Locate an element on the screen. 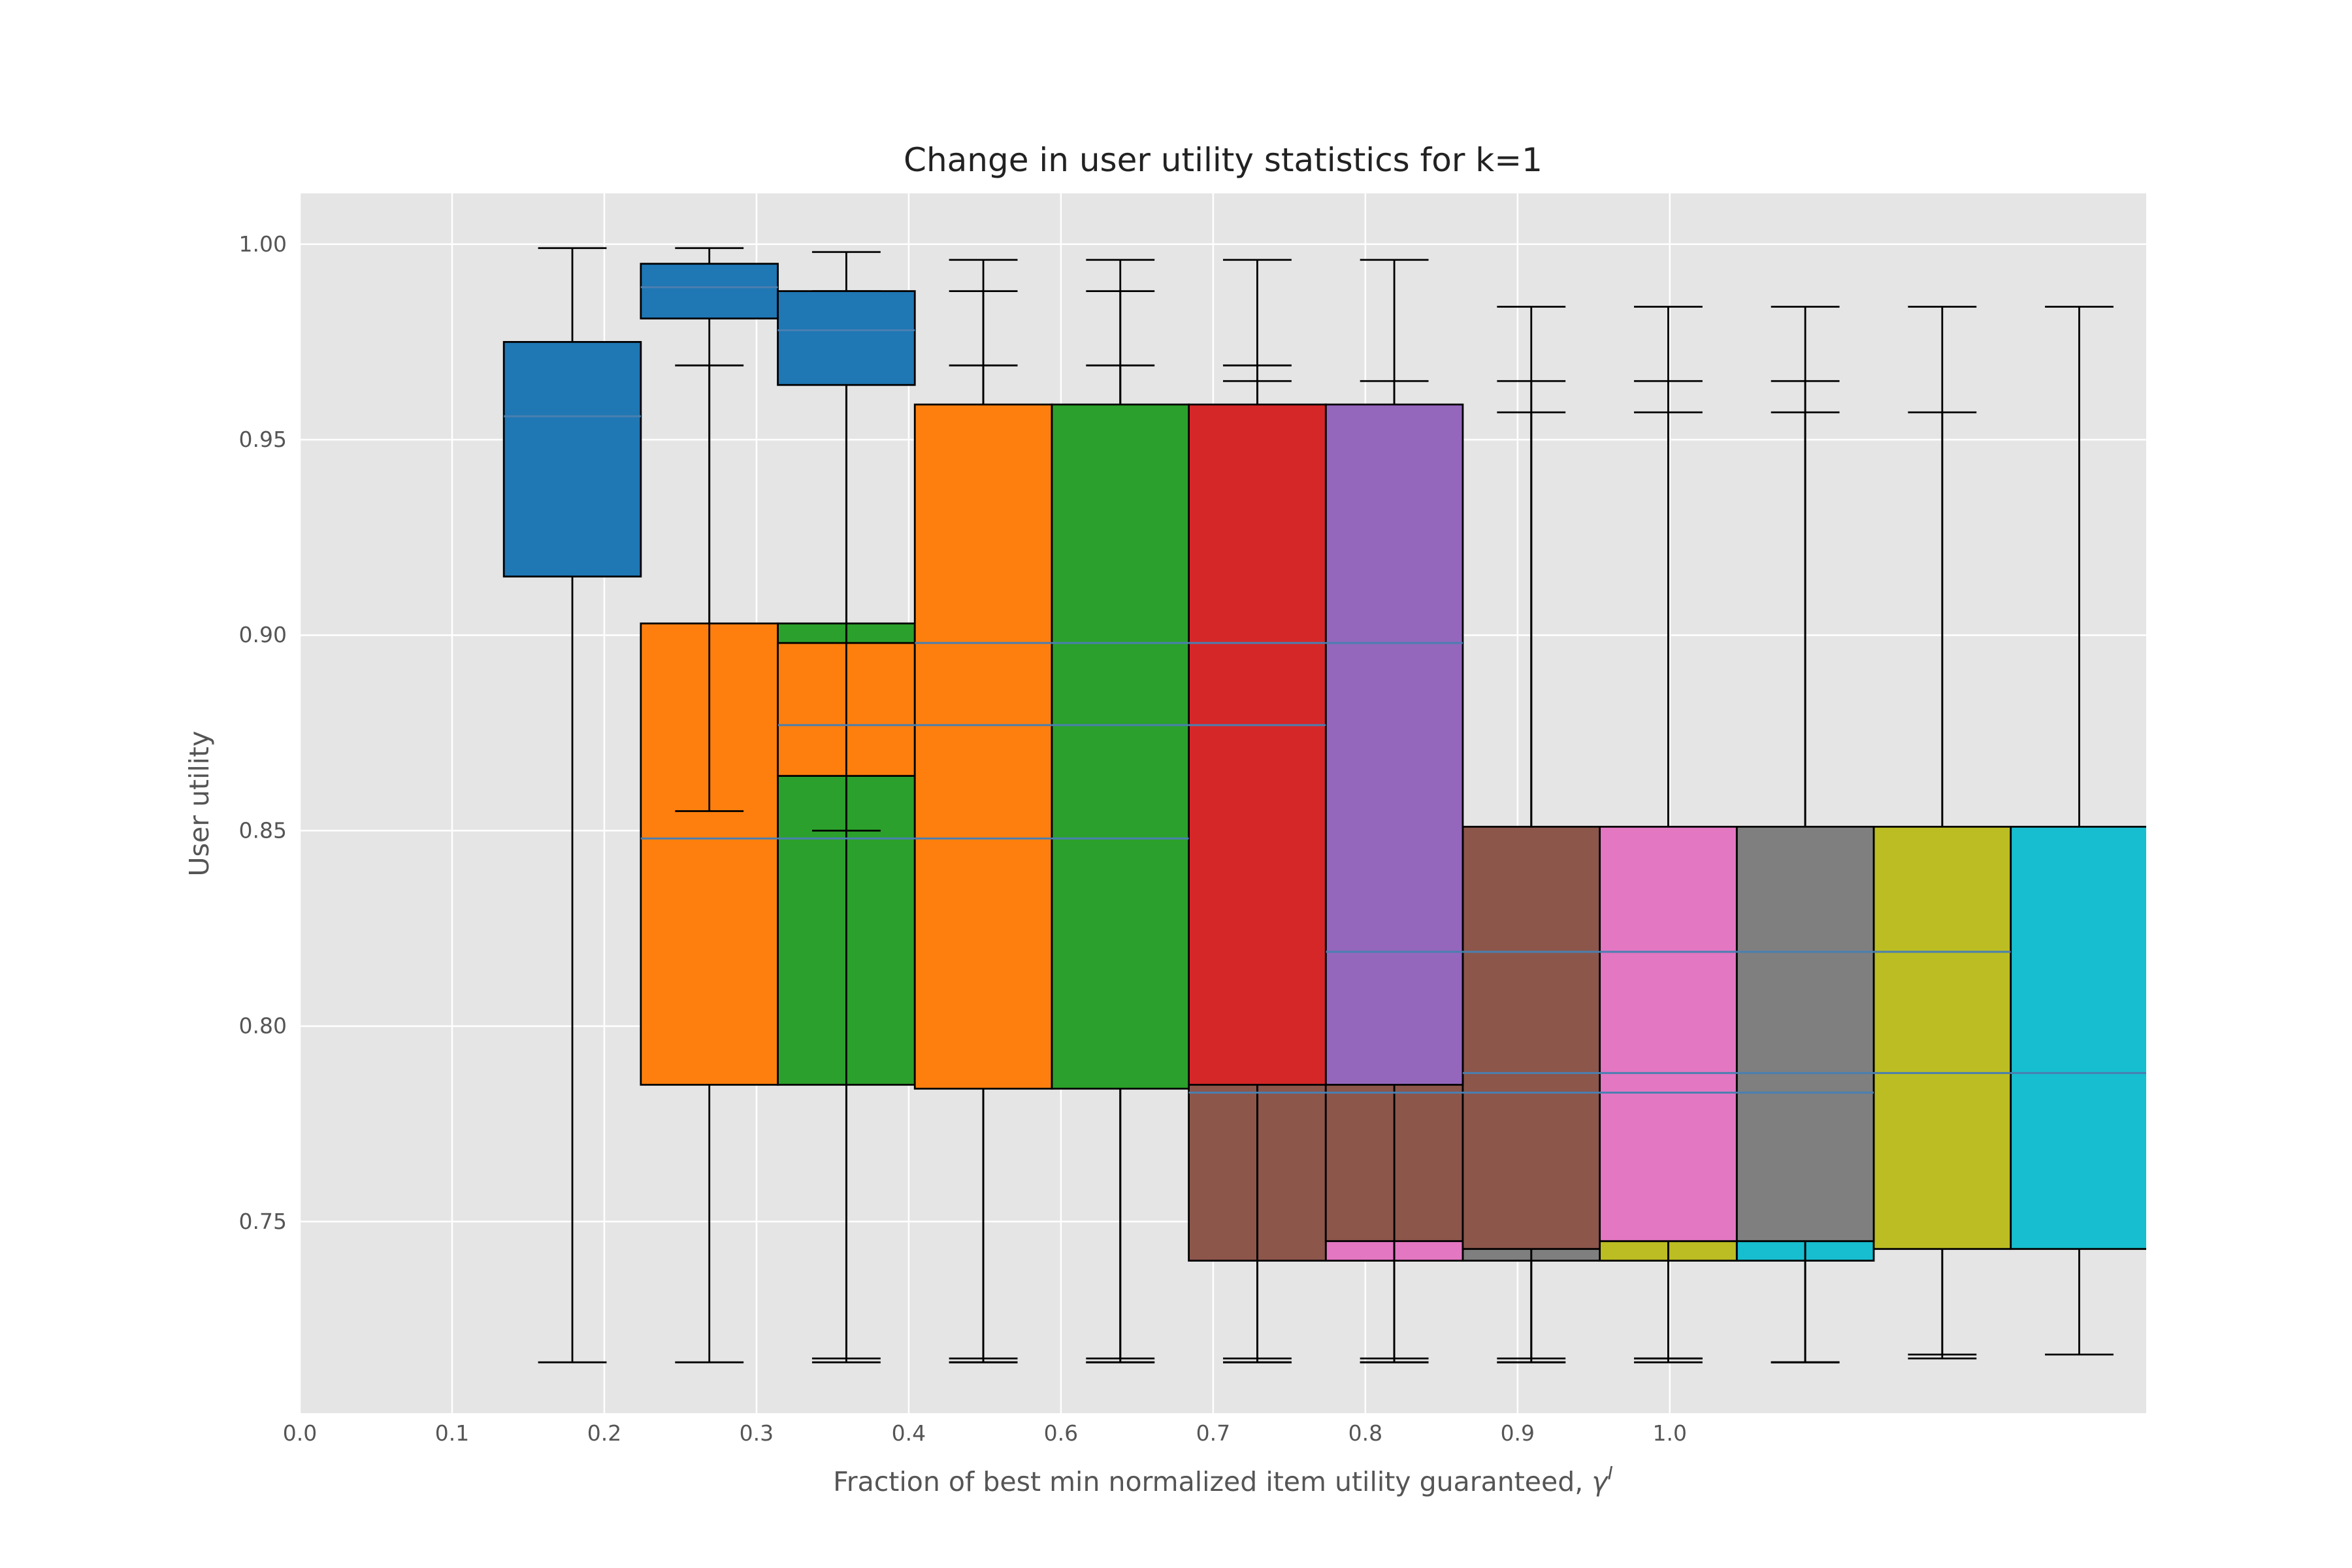 This screenshot has width=2352, height=1568. x-tick-label: 0.1 is located at coordinates (452, 1433).